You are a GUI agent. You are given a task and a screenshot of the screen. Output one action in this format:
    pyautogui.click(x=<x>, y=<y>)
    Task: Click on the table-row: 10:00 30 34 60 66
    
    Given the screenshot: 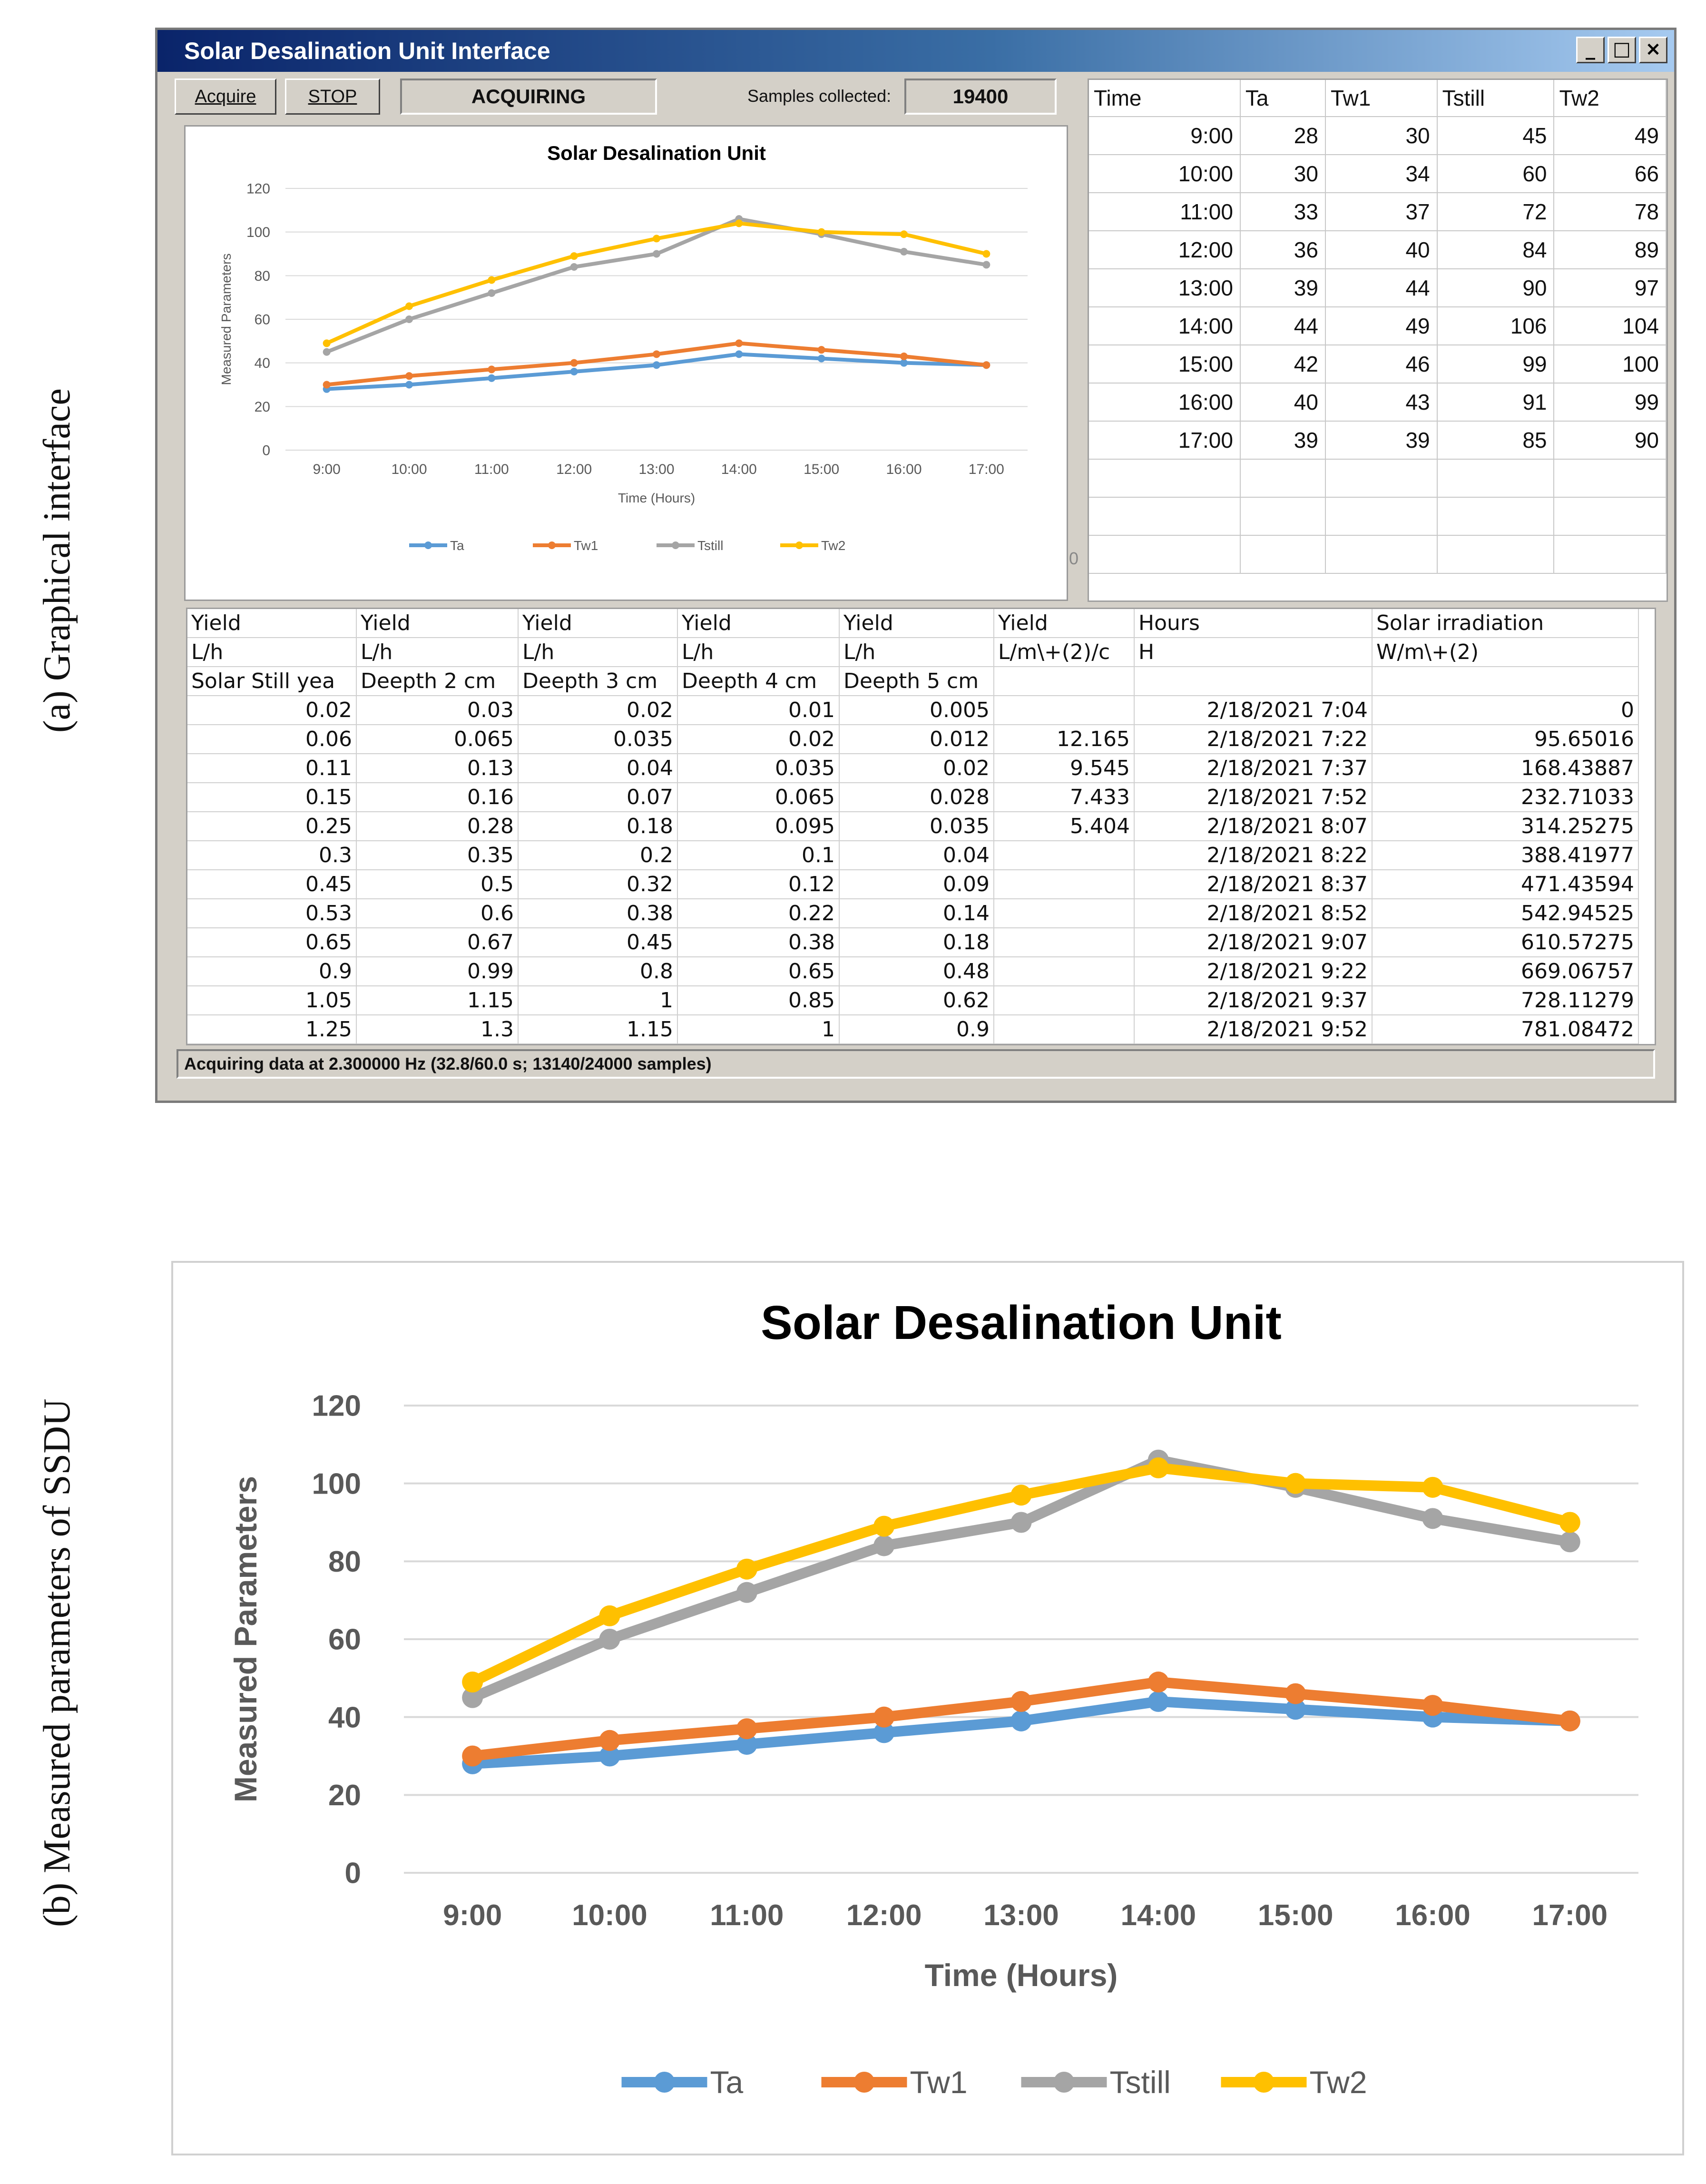 What is the action you would take?
    pyautogui.click(x=1378, y=174)
    